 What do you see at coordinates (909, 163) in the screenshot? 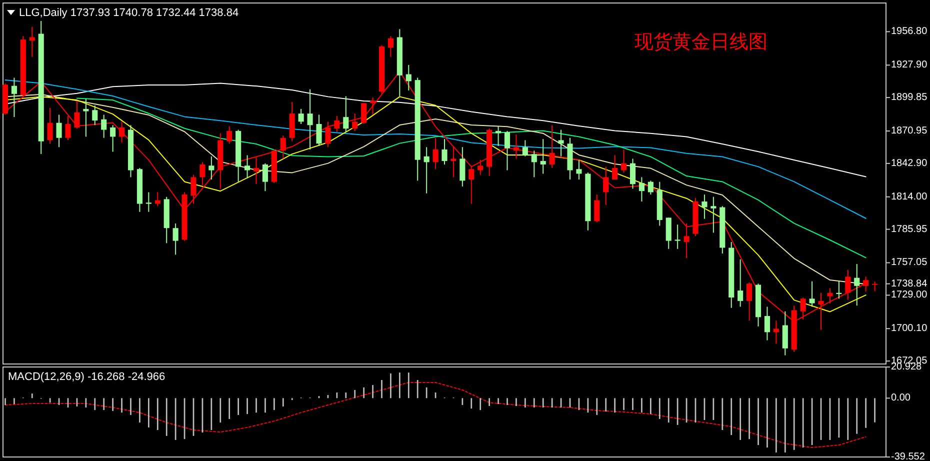
I see `y-tick-label: 1842.90` at bounding box center [909, 163].